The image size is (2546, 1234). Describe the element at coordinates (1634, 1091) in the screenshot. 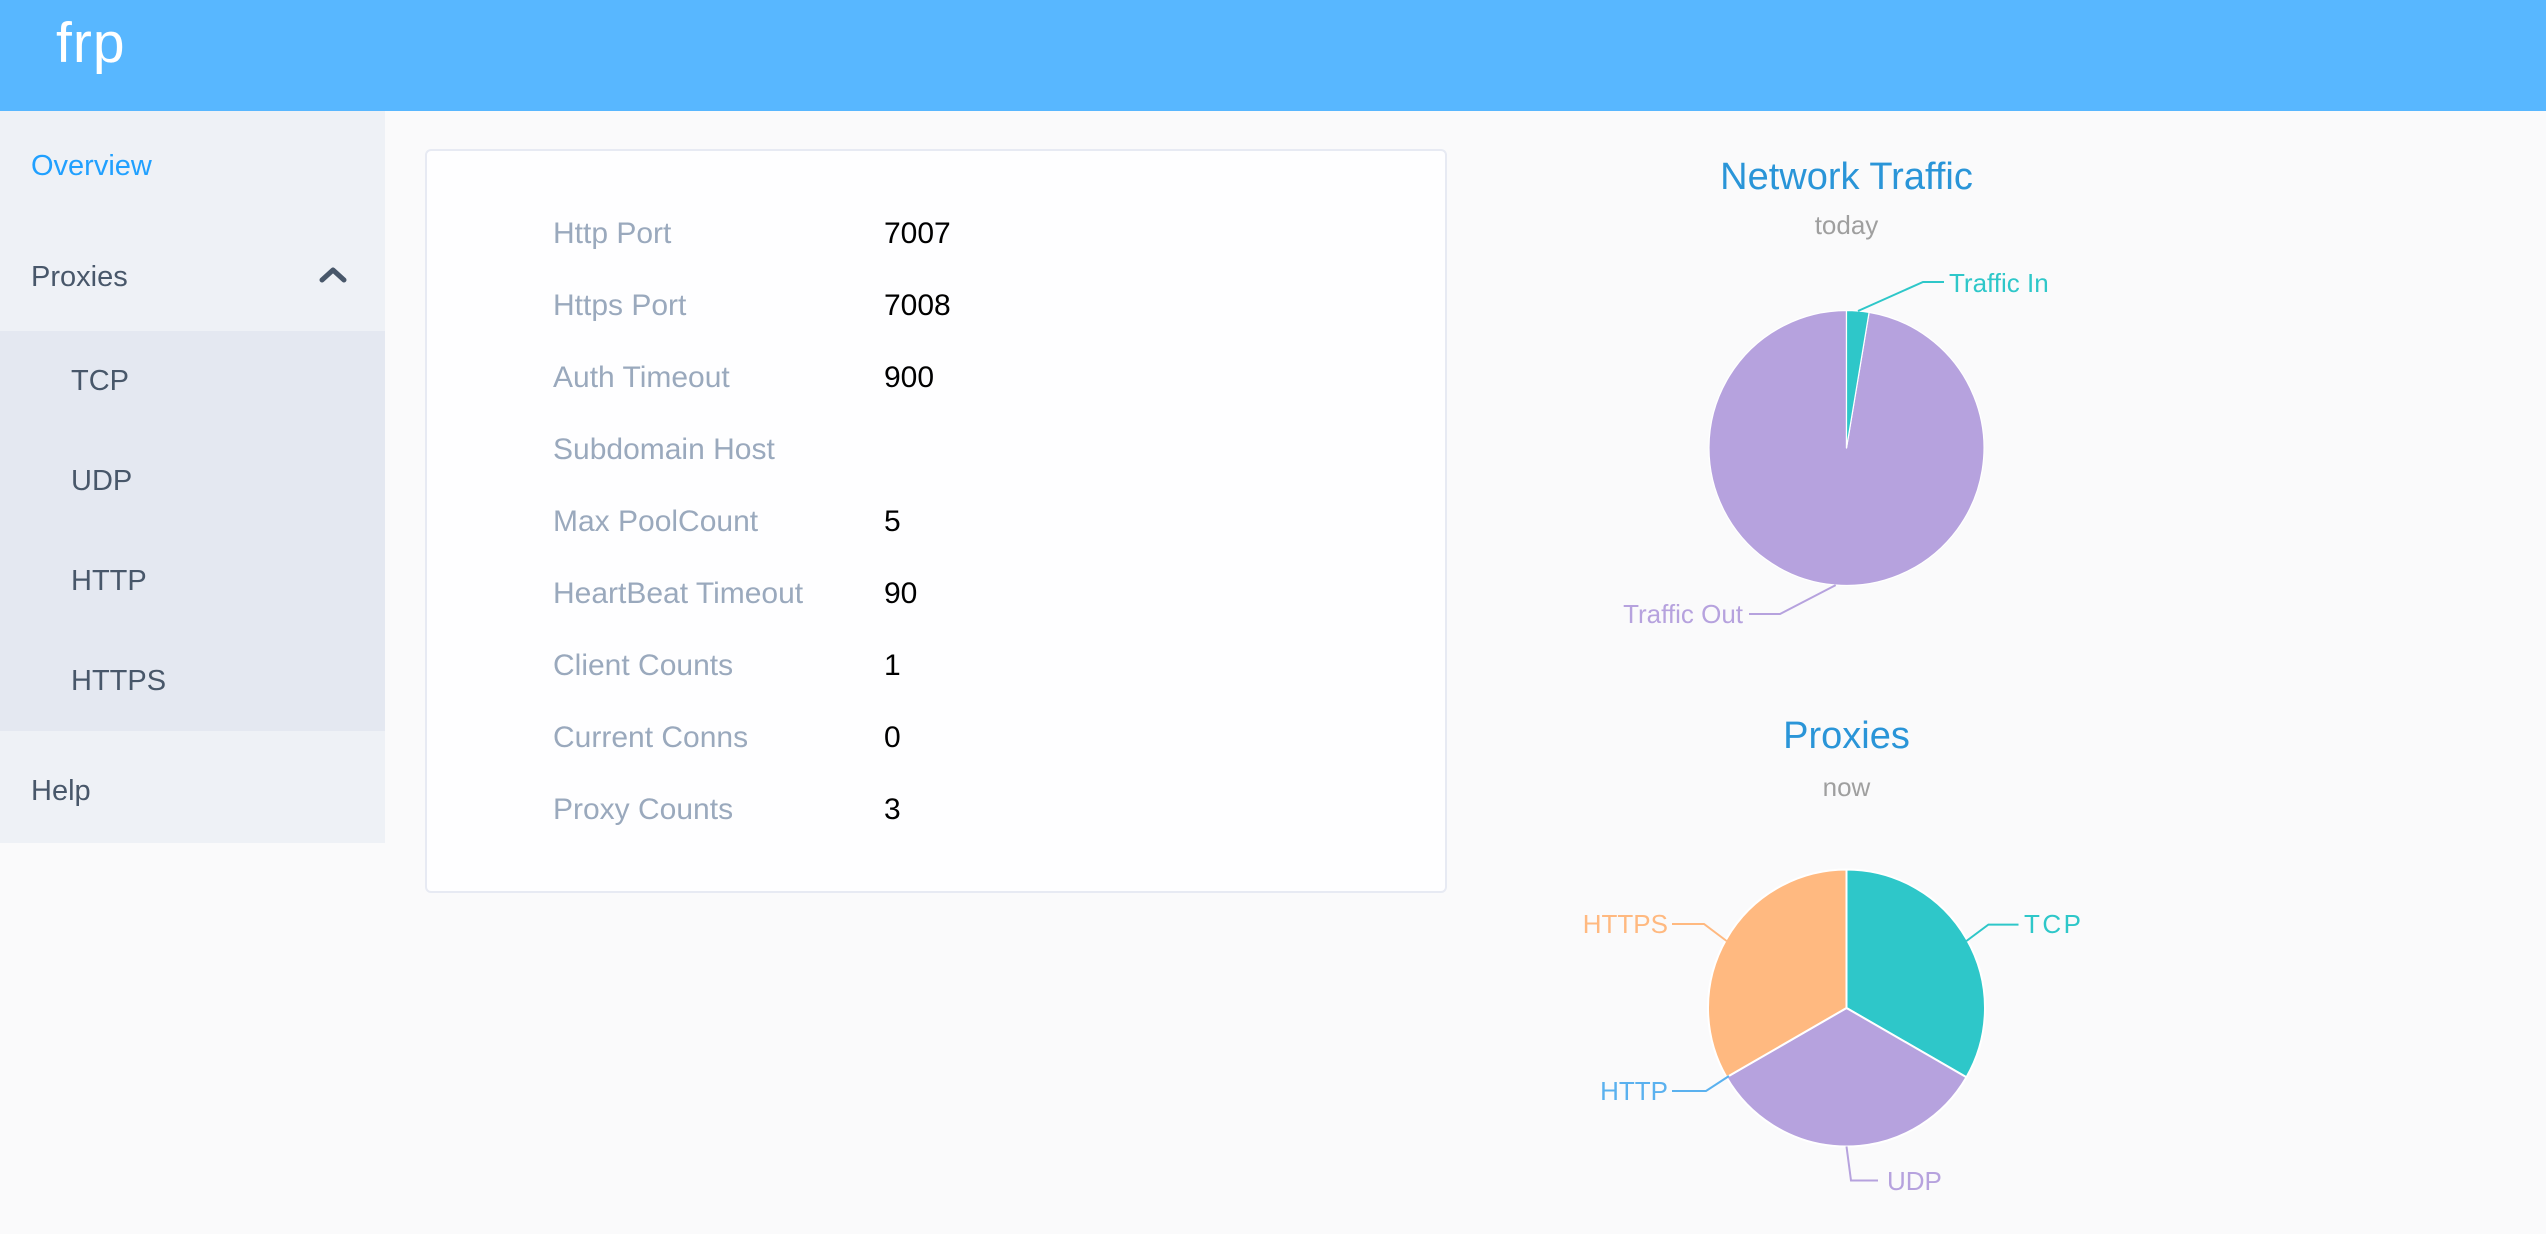

I see `svg-text: HTTP` at that location.